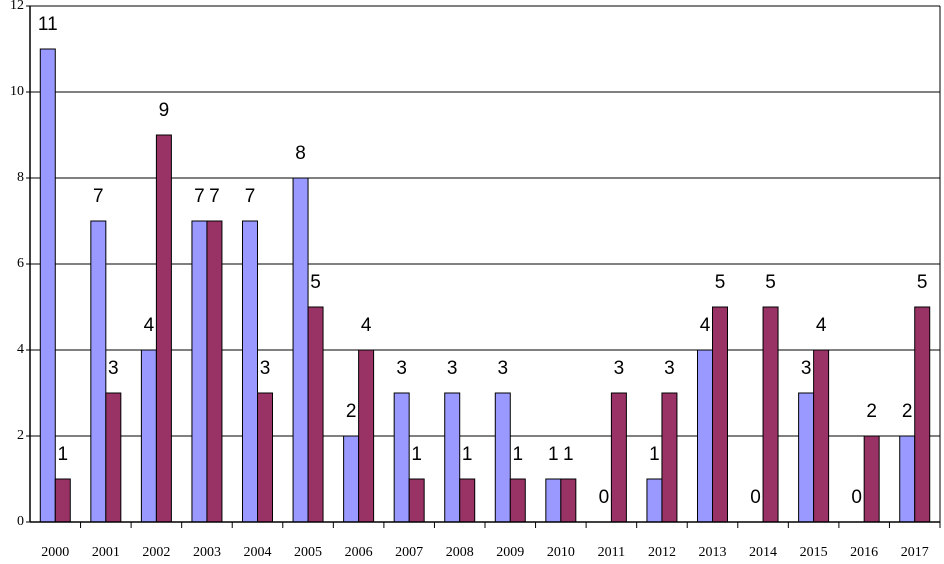 The width and height of the screenshot is (944, 564). What do you see at coordinates (409, 552) in the screenshot?
I see `x-tick-label: 2007` at bounding box center [409, 552].